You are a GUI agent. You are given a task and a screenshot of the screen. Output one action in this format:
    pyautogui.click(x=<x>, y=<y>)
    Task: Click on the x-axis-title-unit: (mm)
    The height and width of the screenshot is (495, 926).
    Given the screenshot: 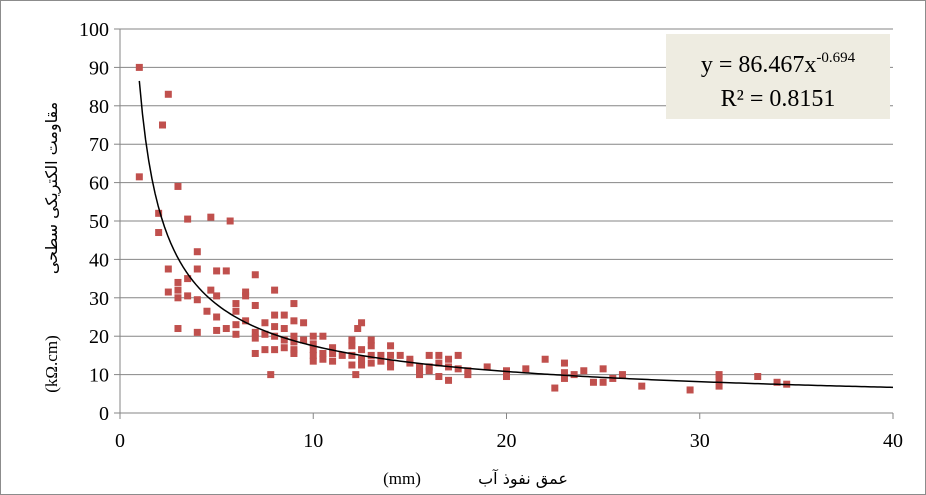 What is the action you would take?
    pyautogui.click(x=402, y=478)
    